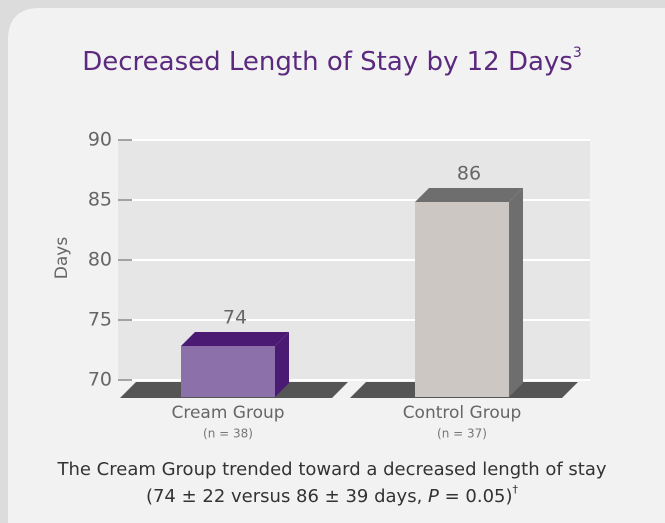  Describe the element at coordinates (462, 413) in the screenshot. I see `x-tick-label: Control Group` at that location.